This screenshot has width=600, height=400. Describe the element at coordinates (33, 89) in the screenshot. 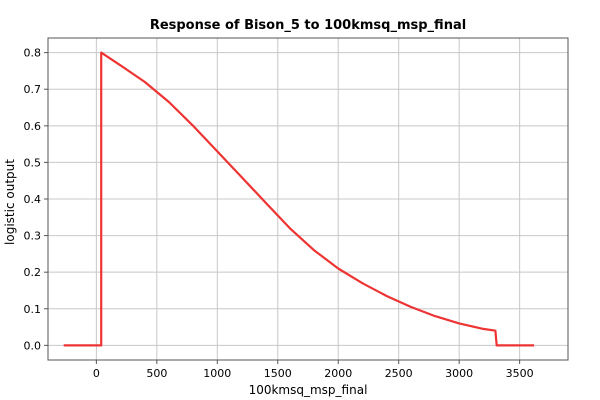

I see `y-tick-label: 0.7` at that location.